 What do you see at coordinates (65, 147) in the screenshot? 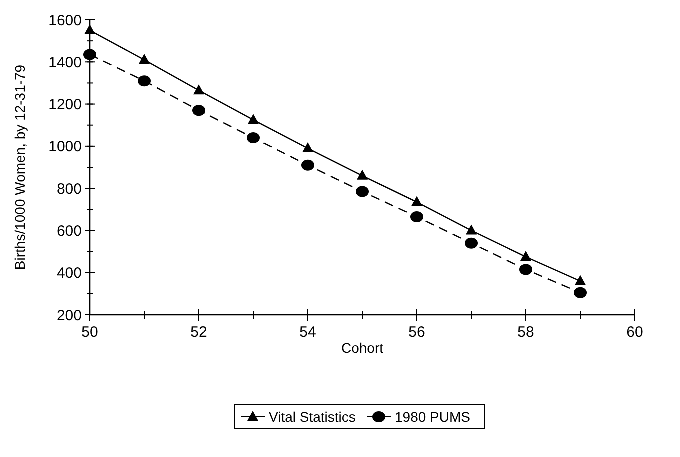
I see `y-tick-label: 1000` at bounding box center [65, 147].